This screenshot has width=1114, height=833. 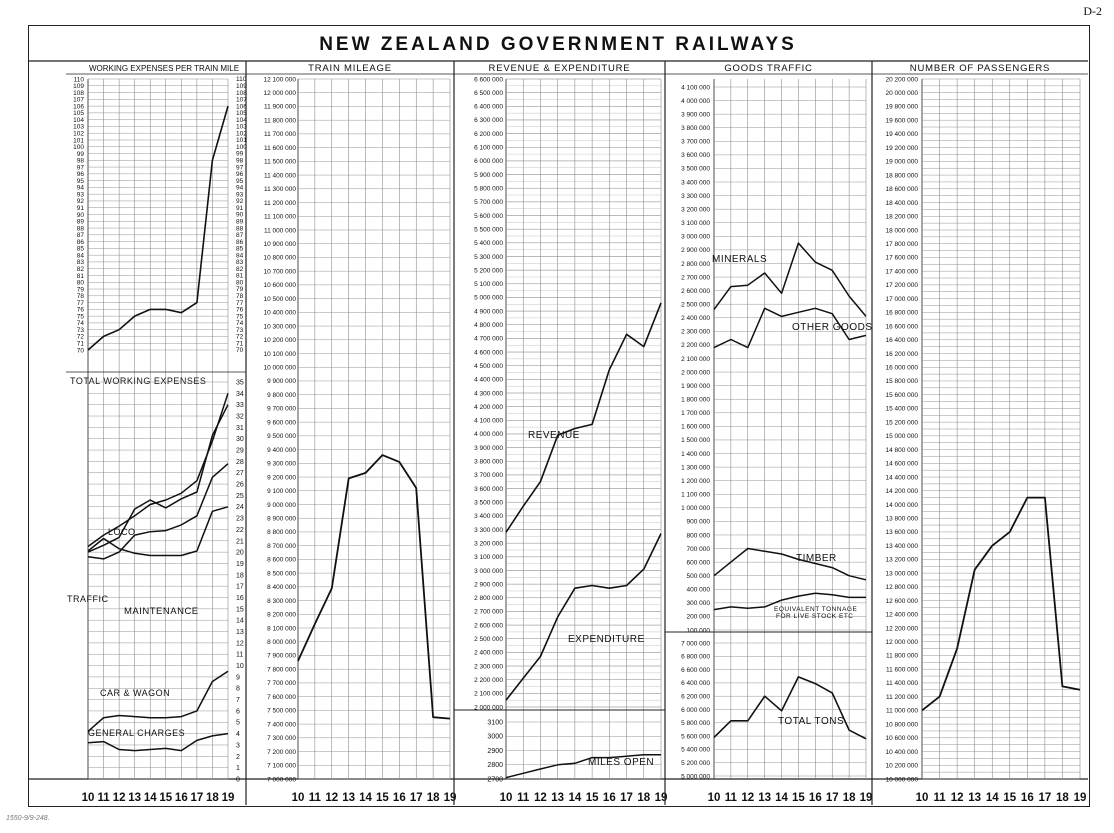 I want to click on tick-label: 5 000 000, so click(x=695, y=776).